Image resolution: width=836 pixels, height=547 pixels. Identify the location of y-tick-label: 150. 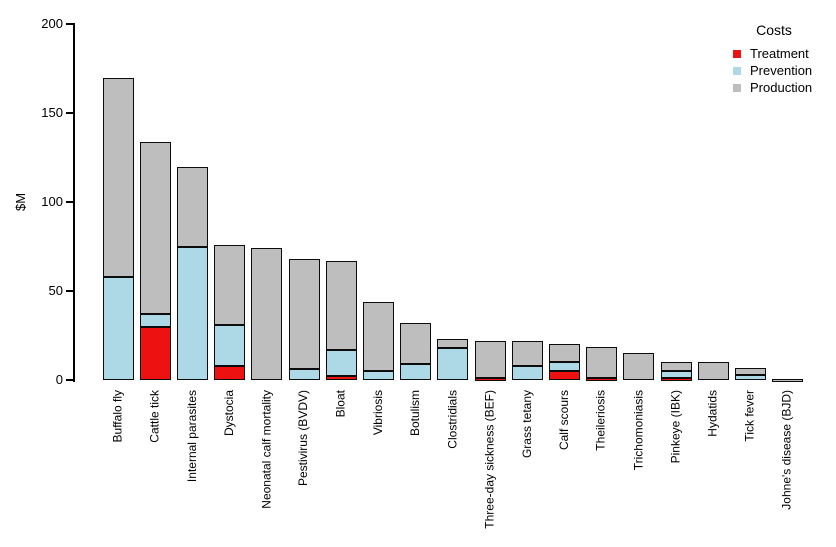
(52, 113).